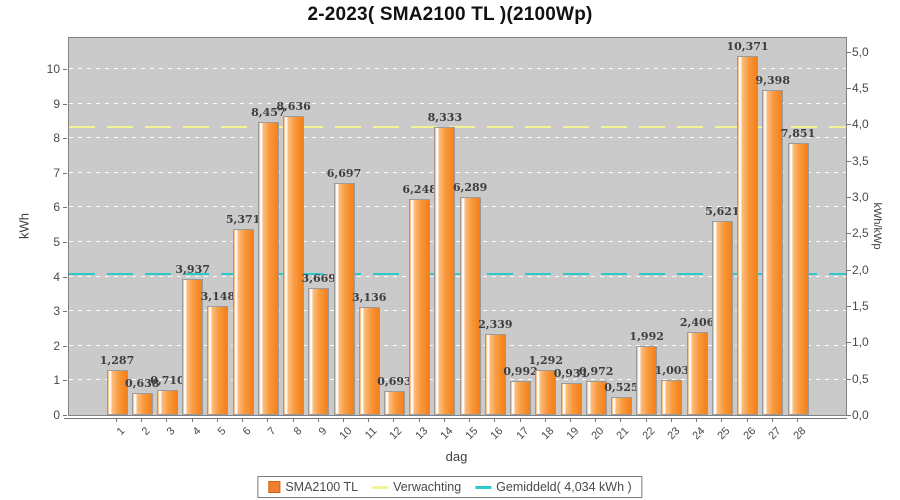 Image resolution: width=900 pixels, height=500 pixels. What do you see at coordinates (497, 434) in the screenshot?
I see `x-tick-label: 16` at bounding box center [497, 434].